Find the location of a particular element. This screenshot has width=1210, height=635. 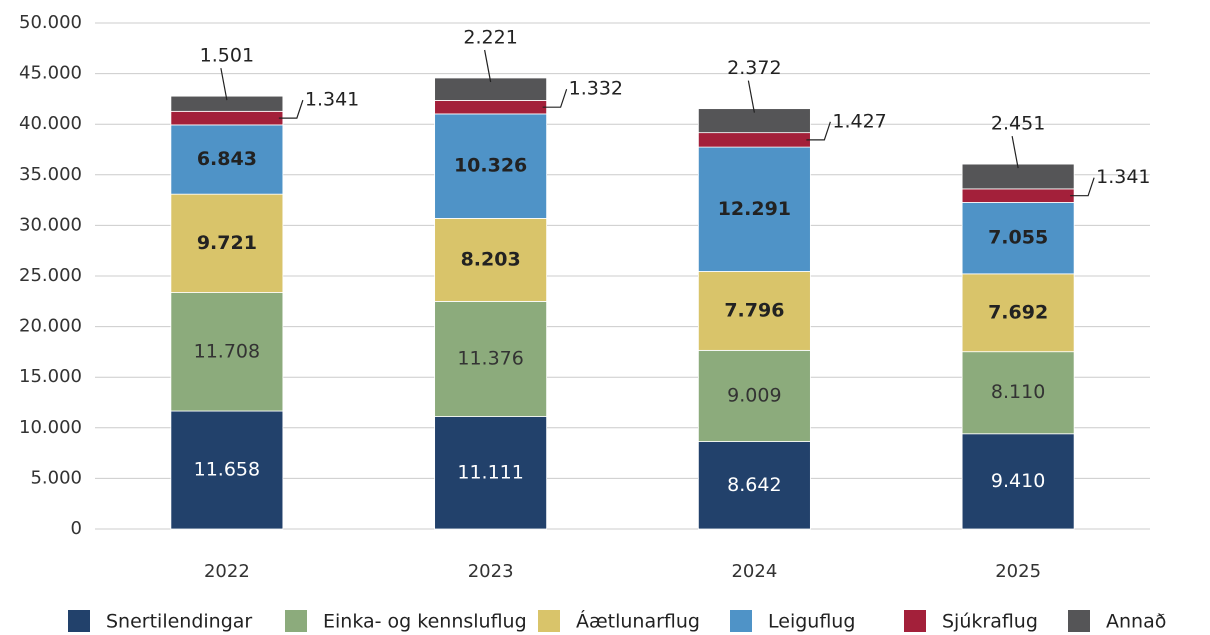

data-label: 2.451 is located at coordinates (1018, 124).